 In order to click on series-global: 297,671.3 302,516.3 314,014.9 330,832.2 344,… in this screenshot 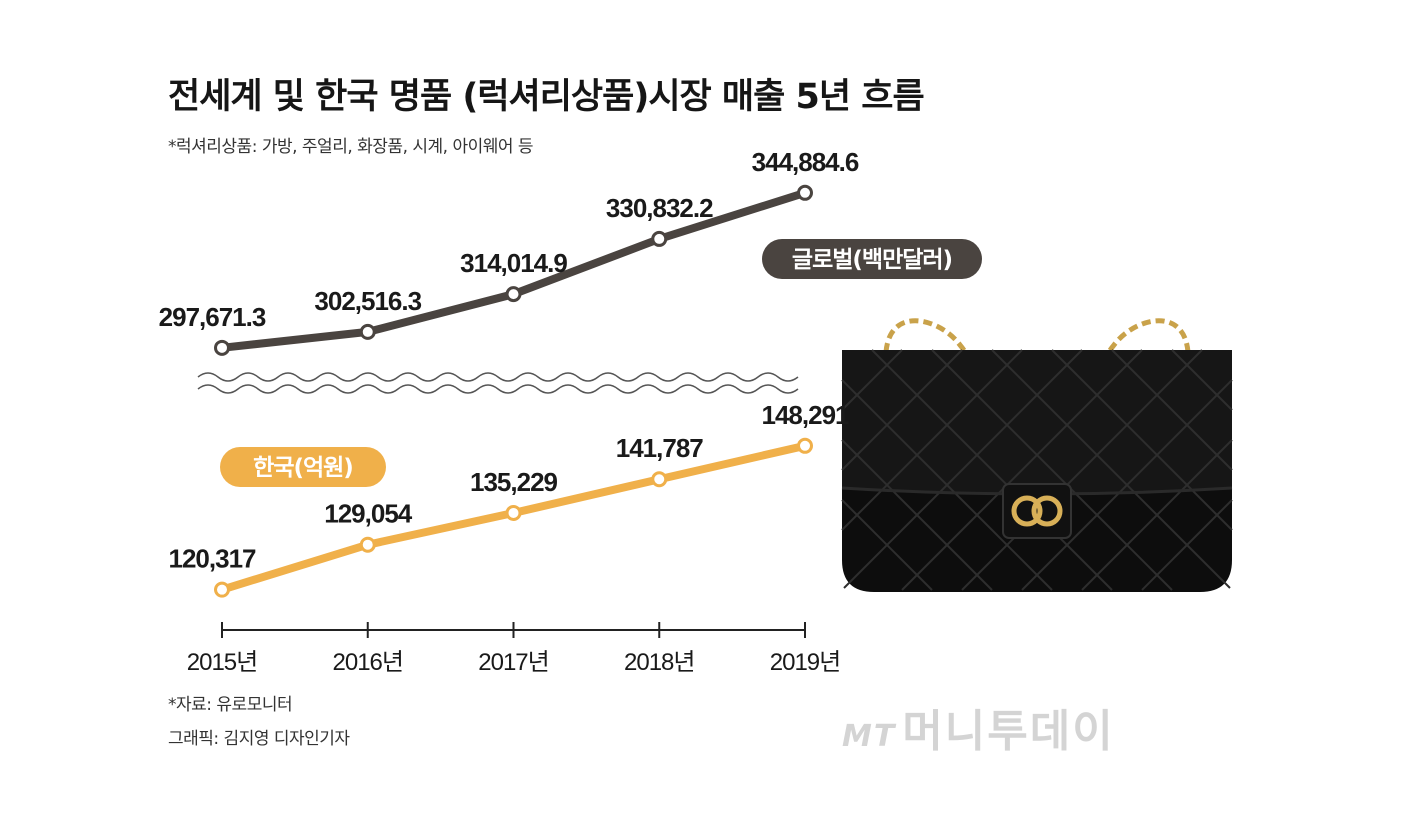, I will do `click(509, 251)`.